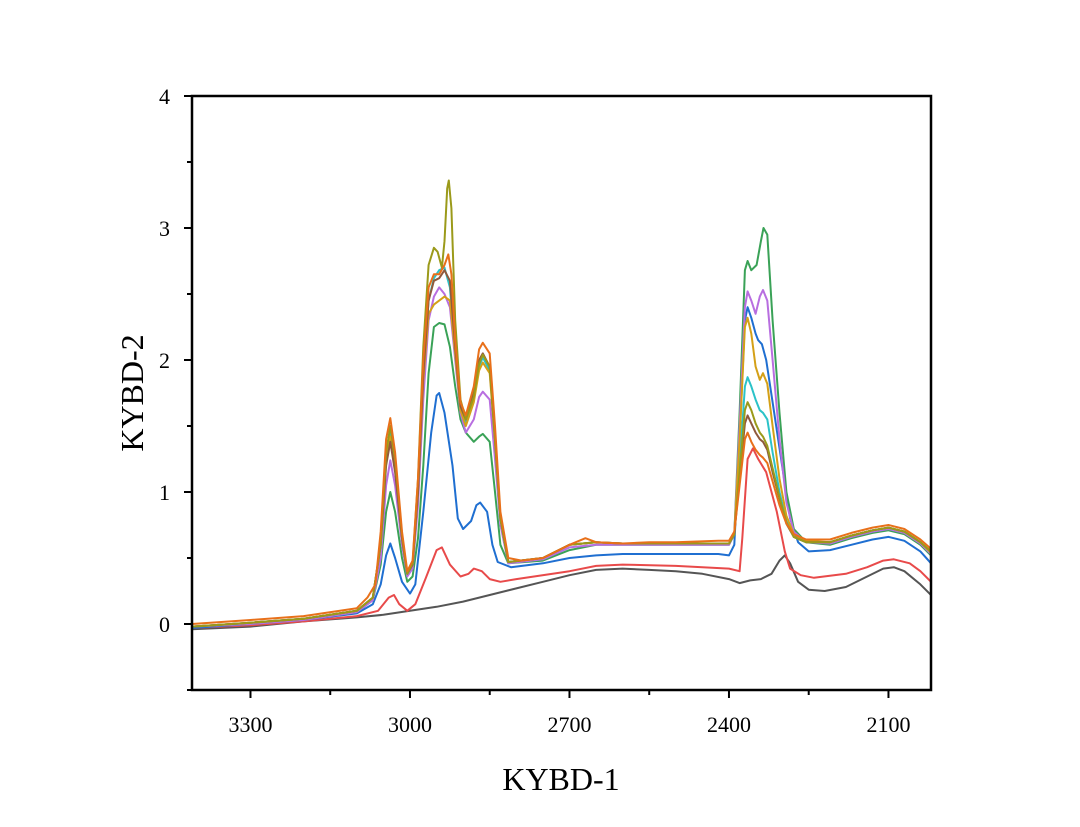  What do you see at coordinates (164, 624) in the screenshot?
I see `y-tick-label-0: 0` at bounding box center [164, 624].